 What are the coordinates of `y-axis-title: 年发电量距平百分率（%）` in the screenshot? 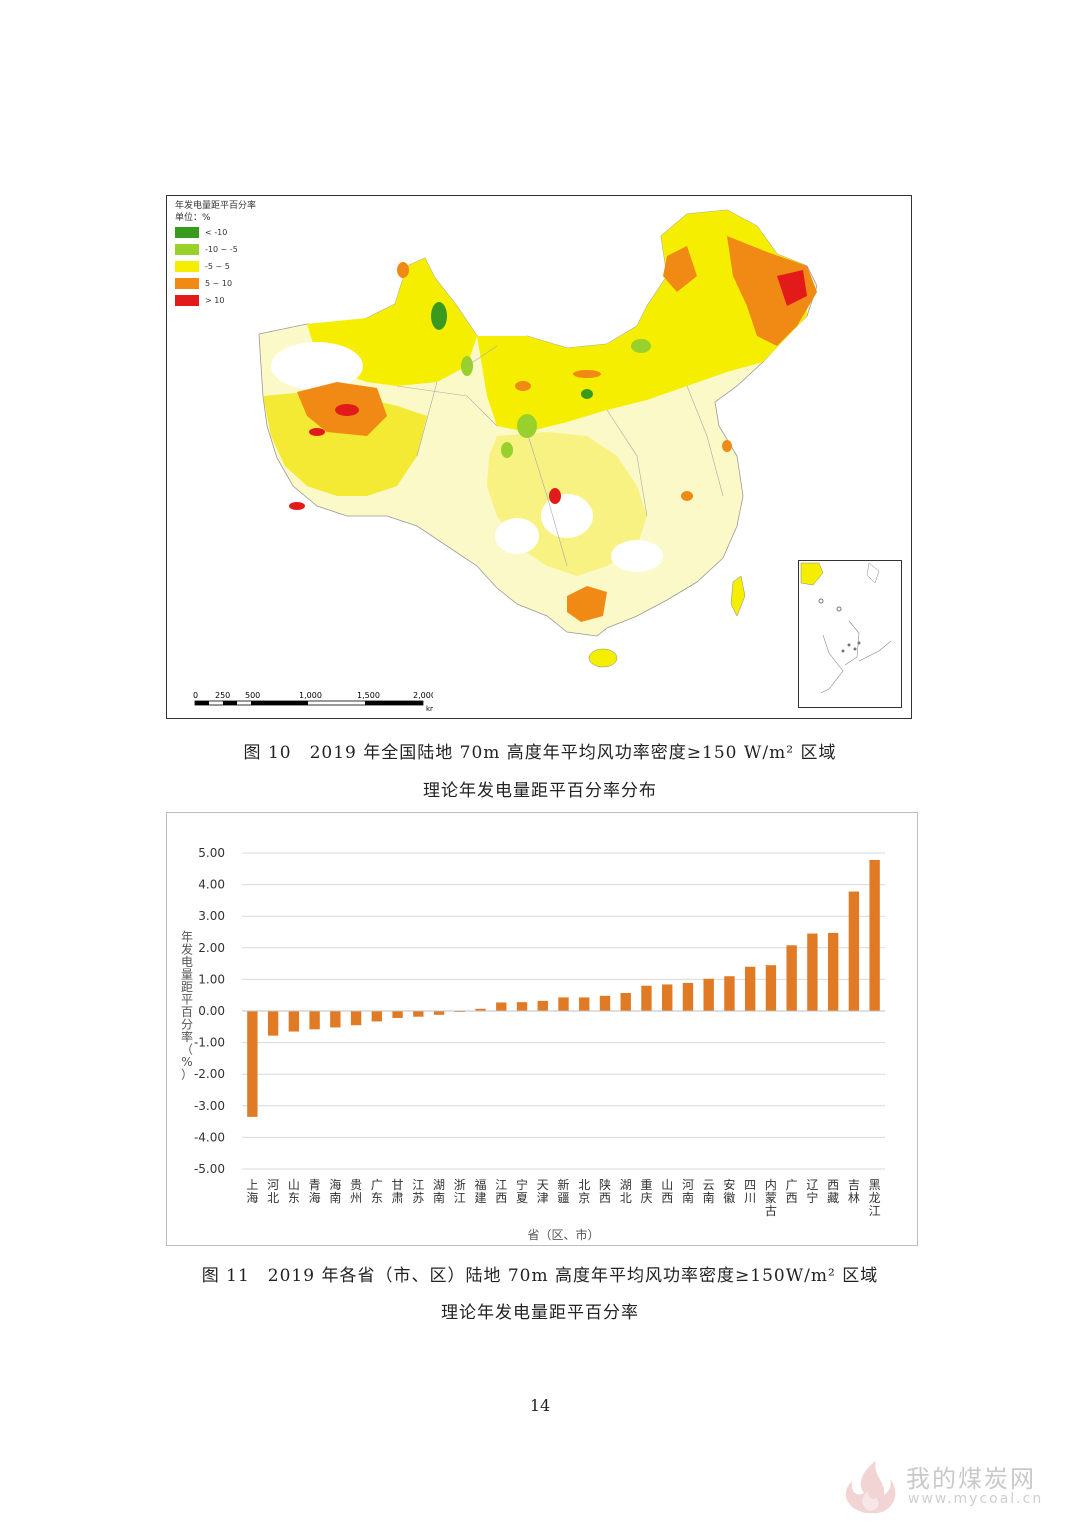 It's located at (187, 1006).